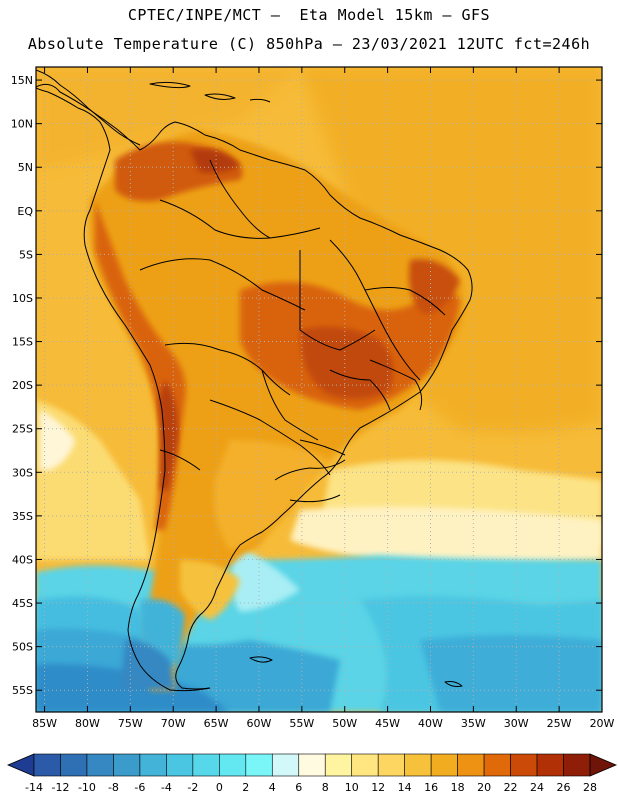 The image size is (618, 800). What do you see at coordinates (22, 298) in the screenshot?
I see `lat-label: 10S` at bounding box center [22, 298].